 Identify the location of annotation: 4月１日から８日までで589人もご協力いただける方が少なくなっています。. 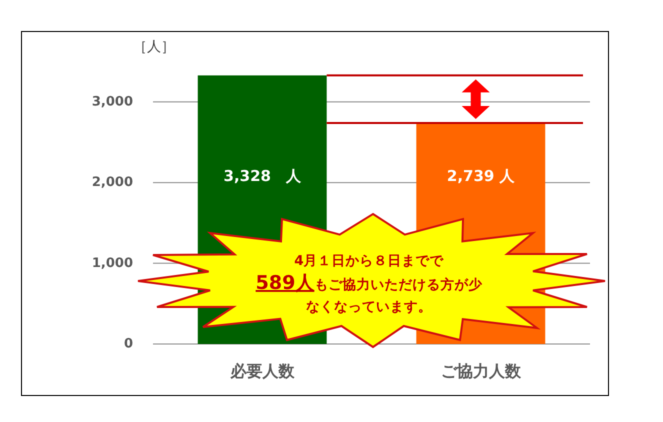
(370, 284).